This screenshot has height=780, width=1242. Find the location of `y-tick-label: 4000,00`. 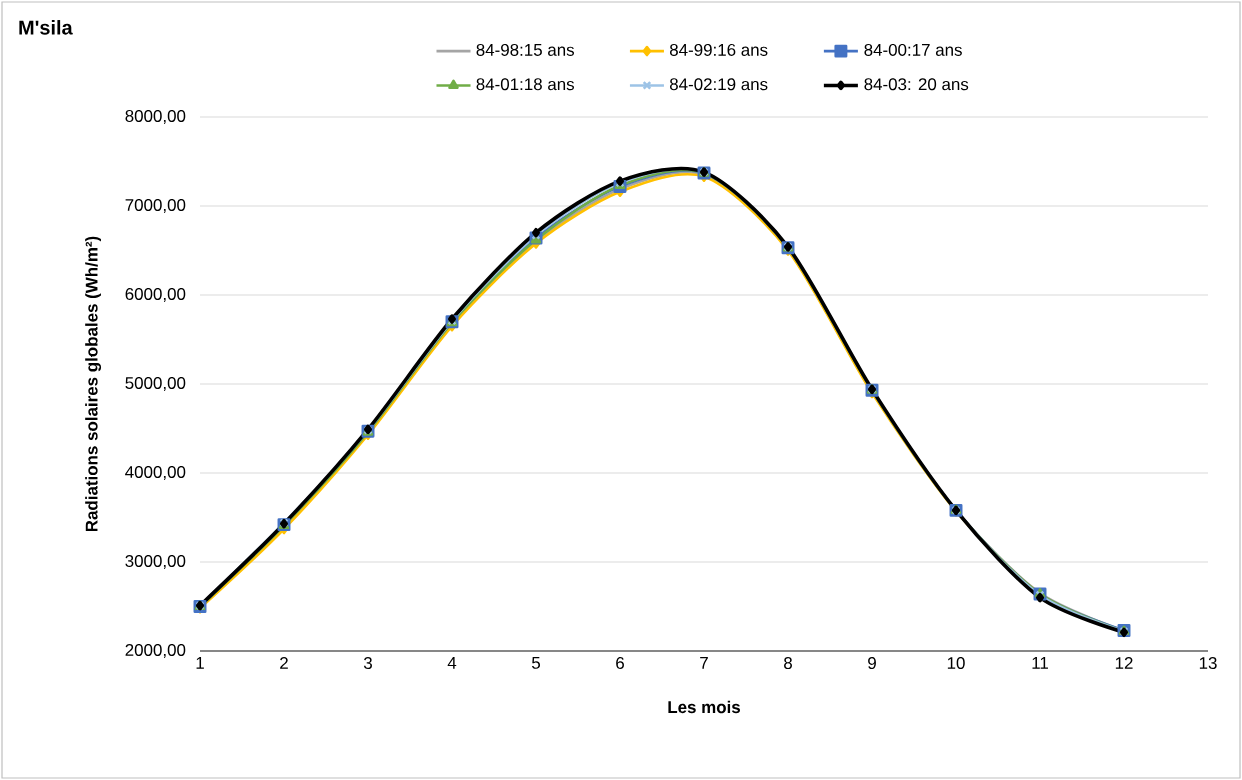

y-tick-label: 4000,00 is located at coordinates (155, 473).